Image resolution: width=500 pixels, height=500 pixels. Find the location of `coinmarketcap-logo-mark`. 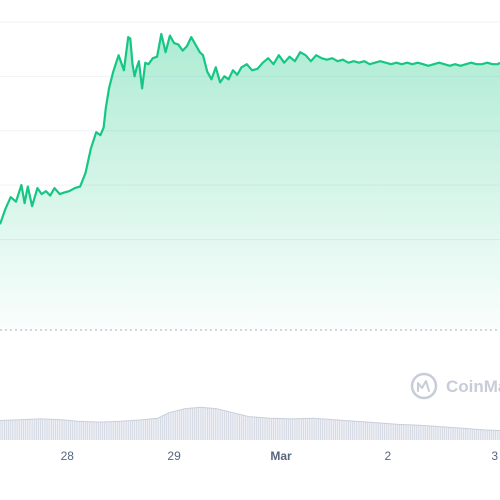

coinmarketcap-logo-mark is located at coordinates (423, 386).